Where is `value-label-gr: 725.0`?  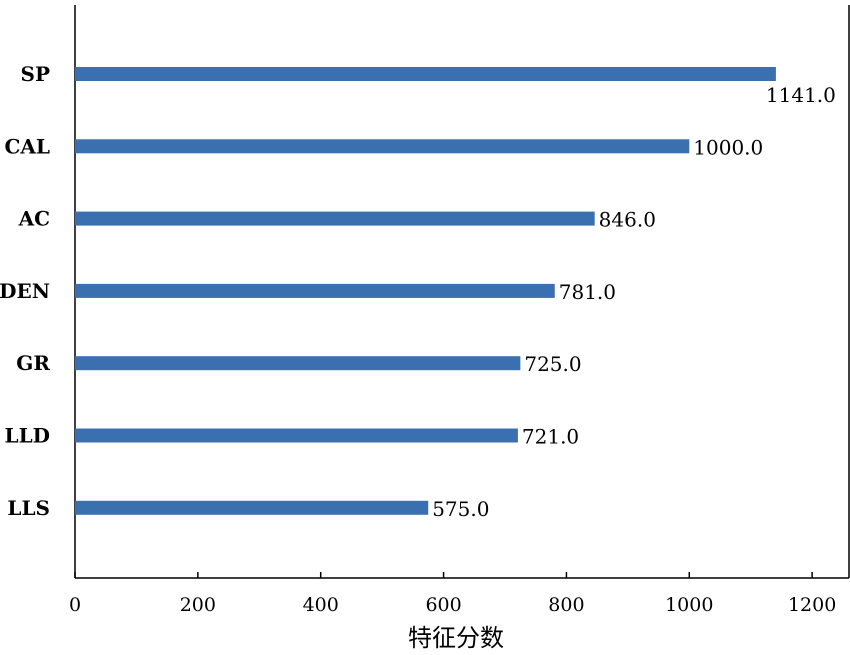 value-label-gr: 725.0 is located at coordinates (552, 364).